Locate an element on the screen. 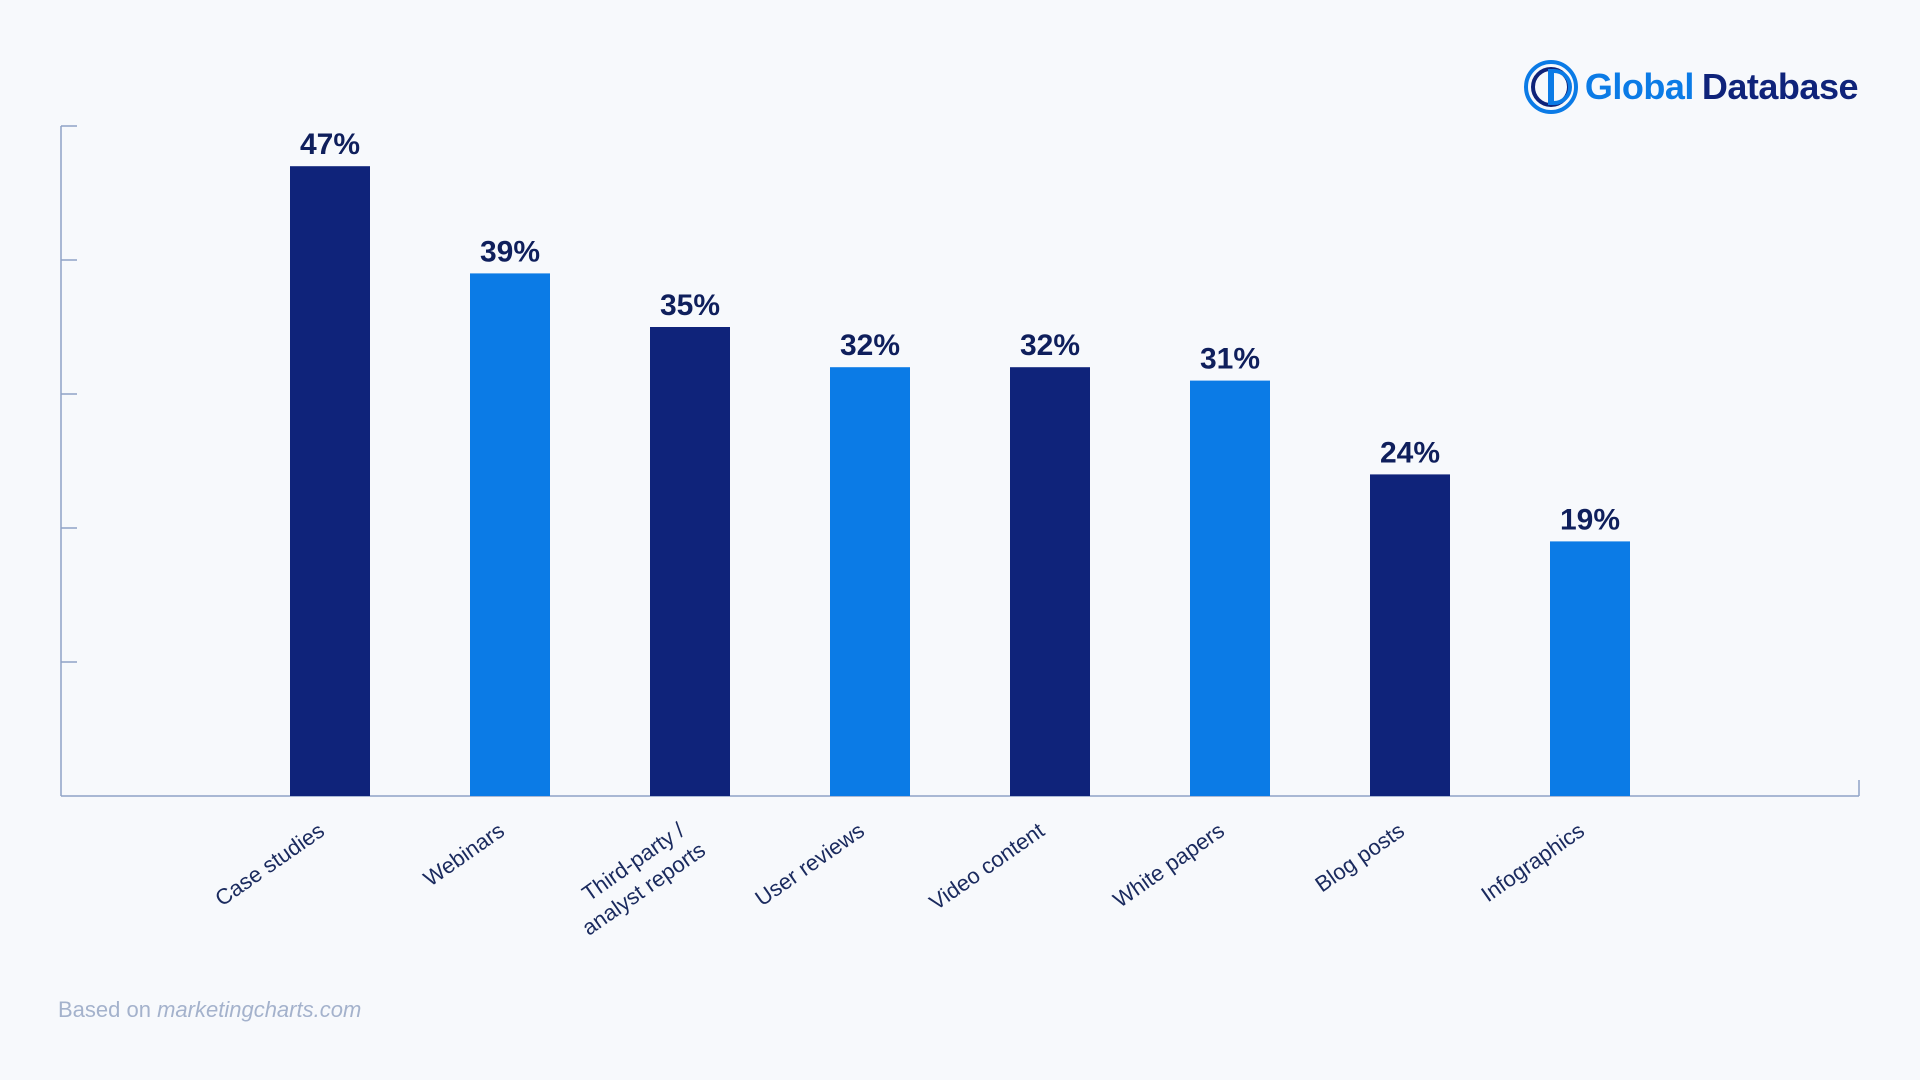 The width and height of the screenshot is (1920, 1080). logo-word-global: Global is located at coordinates (1639, 86).